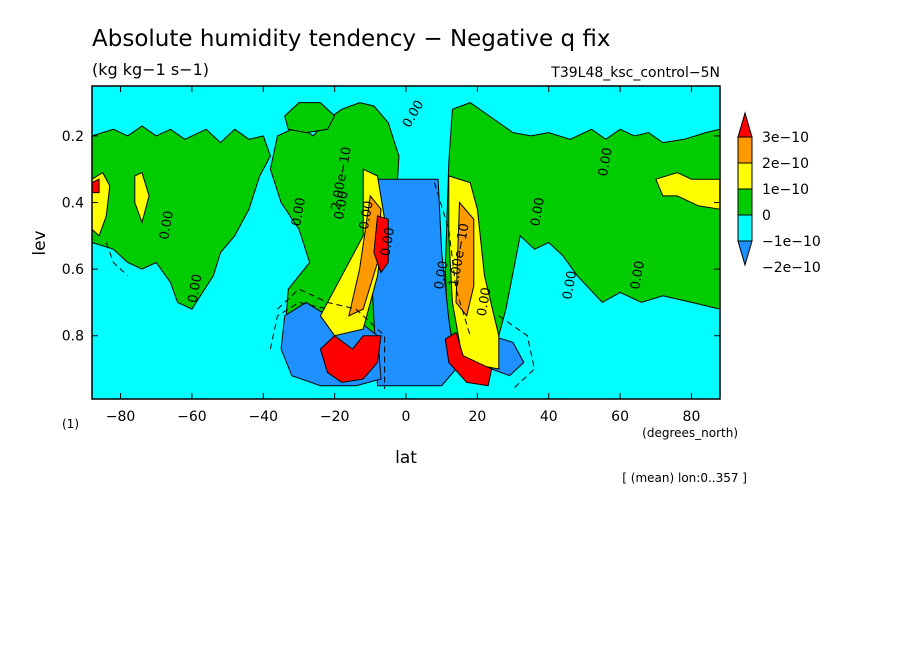 This screenshot has width=904, height=654. What do you see at coordinates (192, 417) in the screenshot?
I see `x-tick-label: −60` at bounding box center [192, 417].